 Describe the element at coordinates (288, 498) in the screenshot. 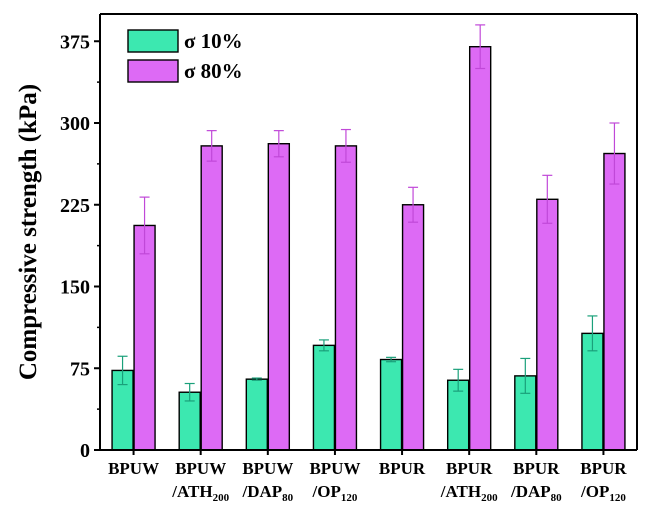

I see `x-label-3-subscript: 80` at that location.